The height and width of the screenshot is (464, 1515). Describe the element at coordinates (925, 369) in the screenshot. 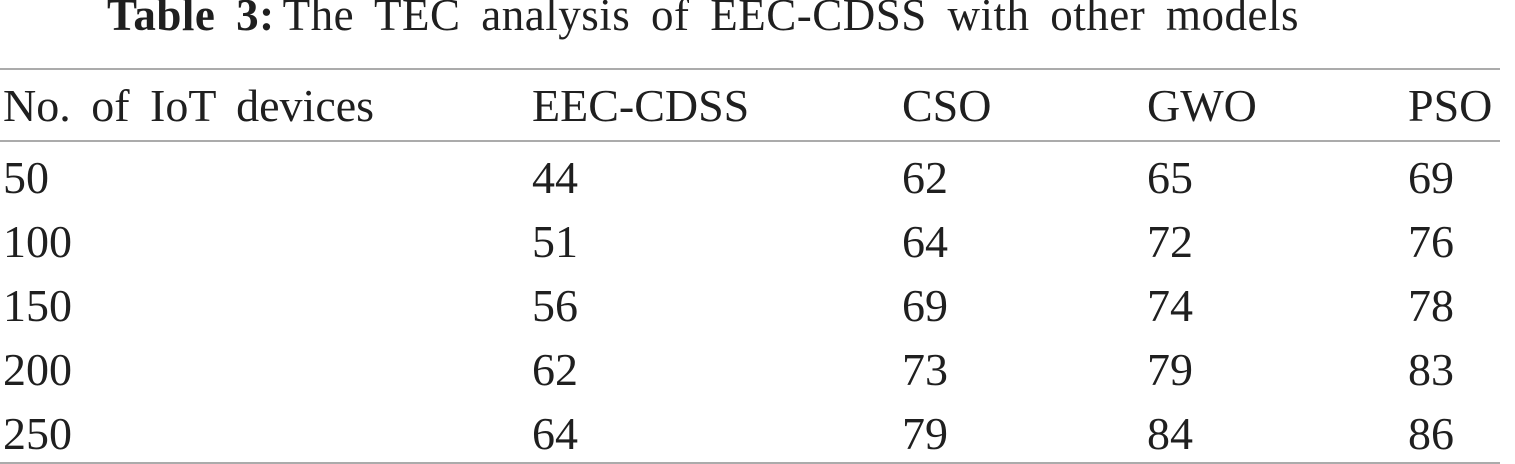

I see `cell-cso: 73` at that location.